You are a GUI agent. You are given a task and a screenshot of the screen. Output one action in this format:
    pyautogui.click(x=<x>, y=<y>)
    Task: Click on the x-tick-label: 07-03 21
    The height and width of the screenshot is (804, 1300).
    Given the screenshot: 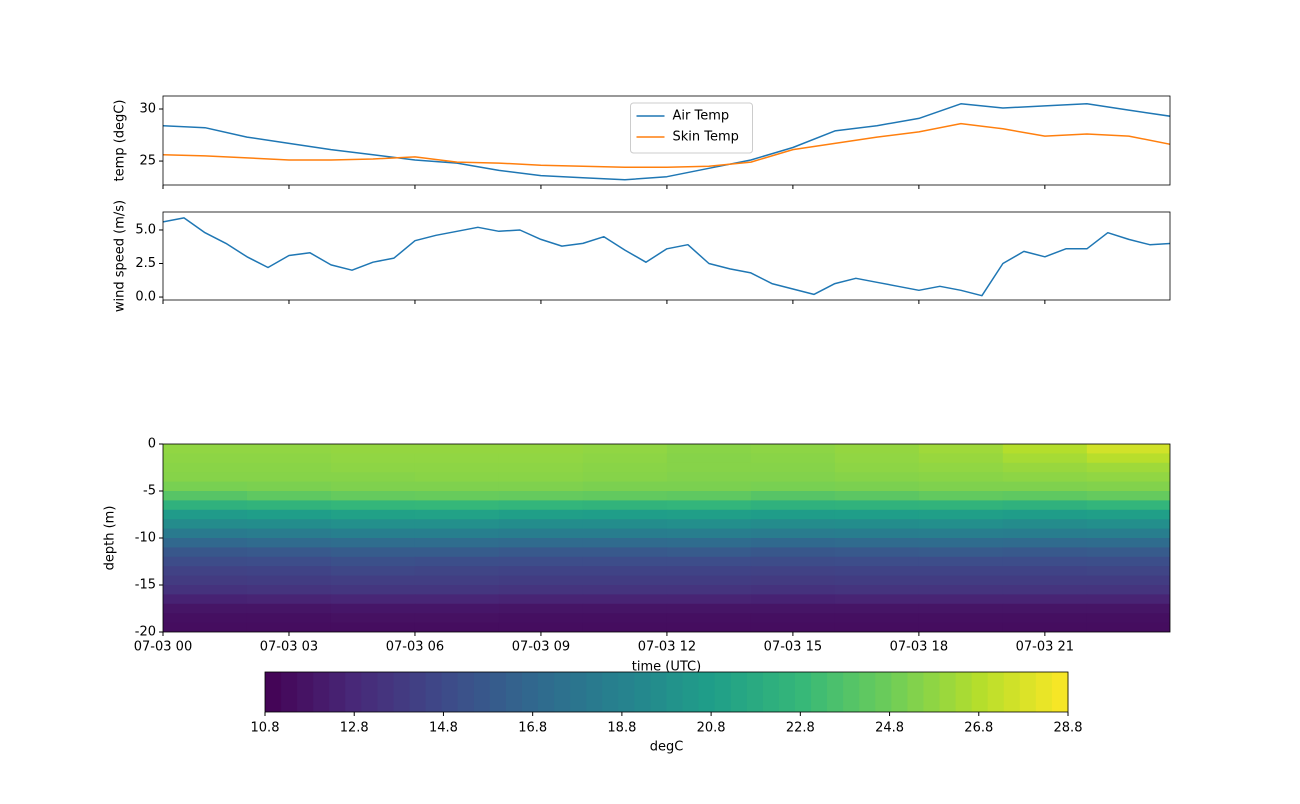 What is the action you would take?
    pyautogui.click(x=1045, y=647)
    